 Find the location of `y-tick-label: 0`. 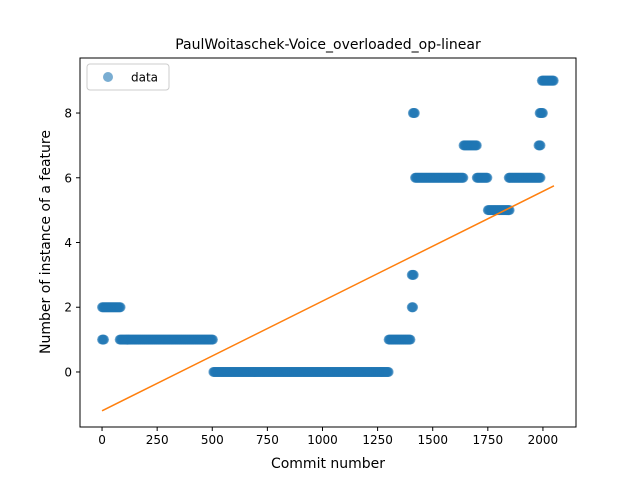

y-tick-label: 0 is located at coordinates (68, 372).